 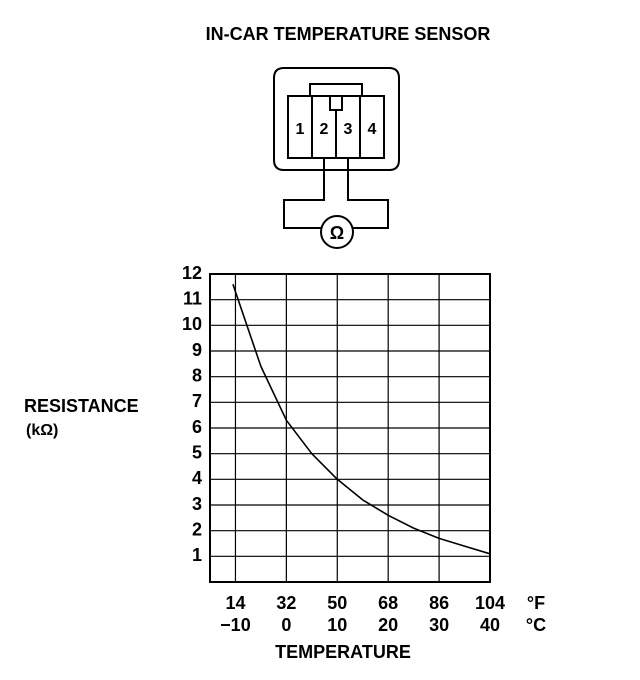 I want to click on connector, so click(x=336, y=158).